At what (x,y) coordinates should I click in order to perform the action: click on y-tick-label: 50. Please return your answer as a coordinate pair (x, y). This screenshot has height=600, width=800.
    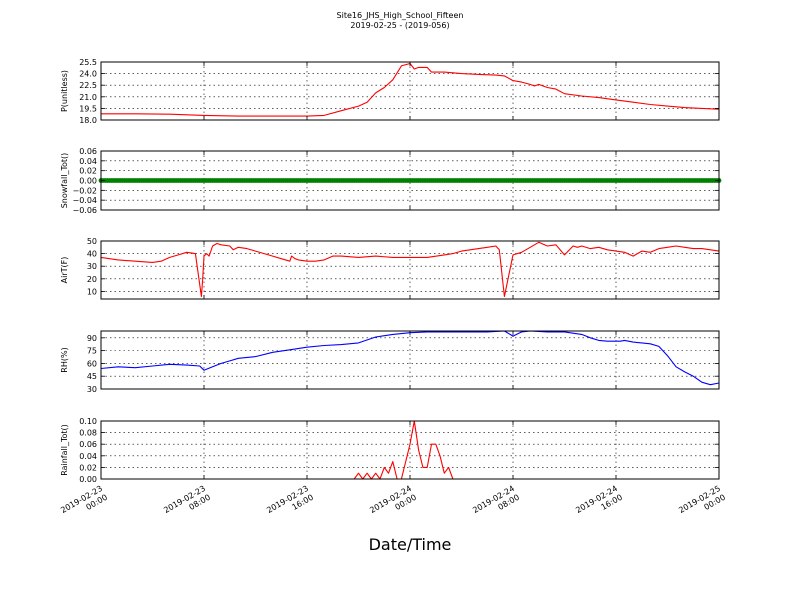
    Looking at the image, I should click on (92, 241).